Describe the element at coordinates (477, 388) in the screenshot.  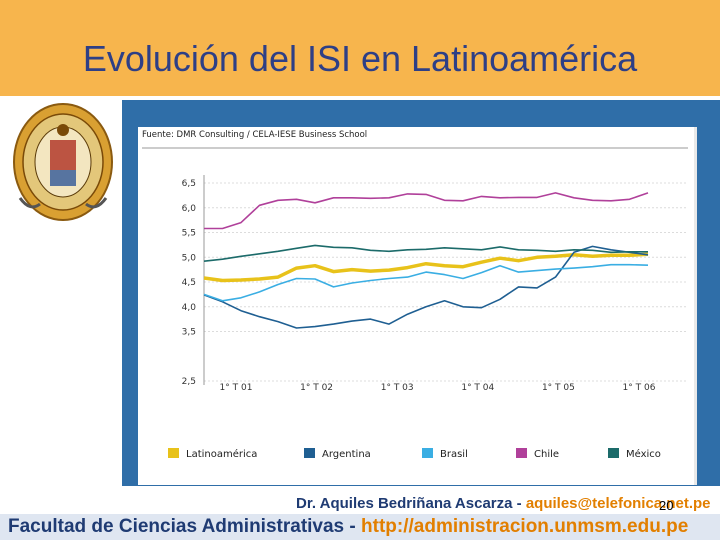
I see `x-tick-label: 1° T 04` at that location.